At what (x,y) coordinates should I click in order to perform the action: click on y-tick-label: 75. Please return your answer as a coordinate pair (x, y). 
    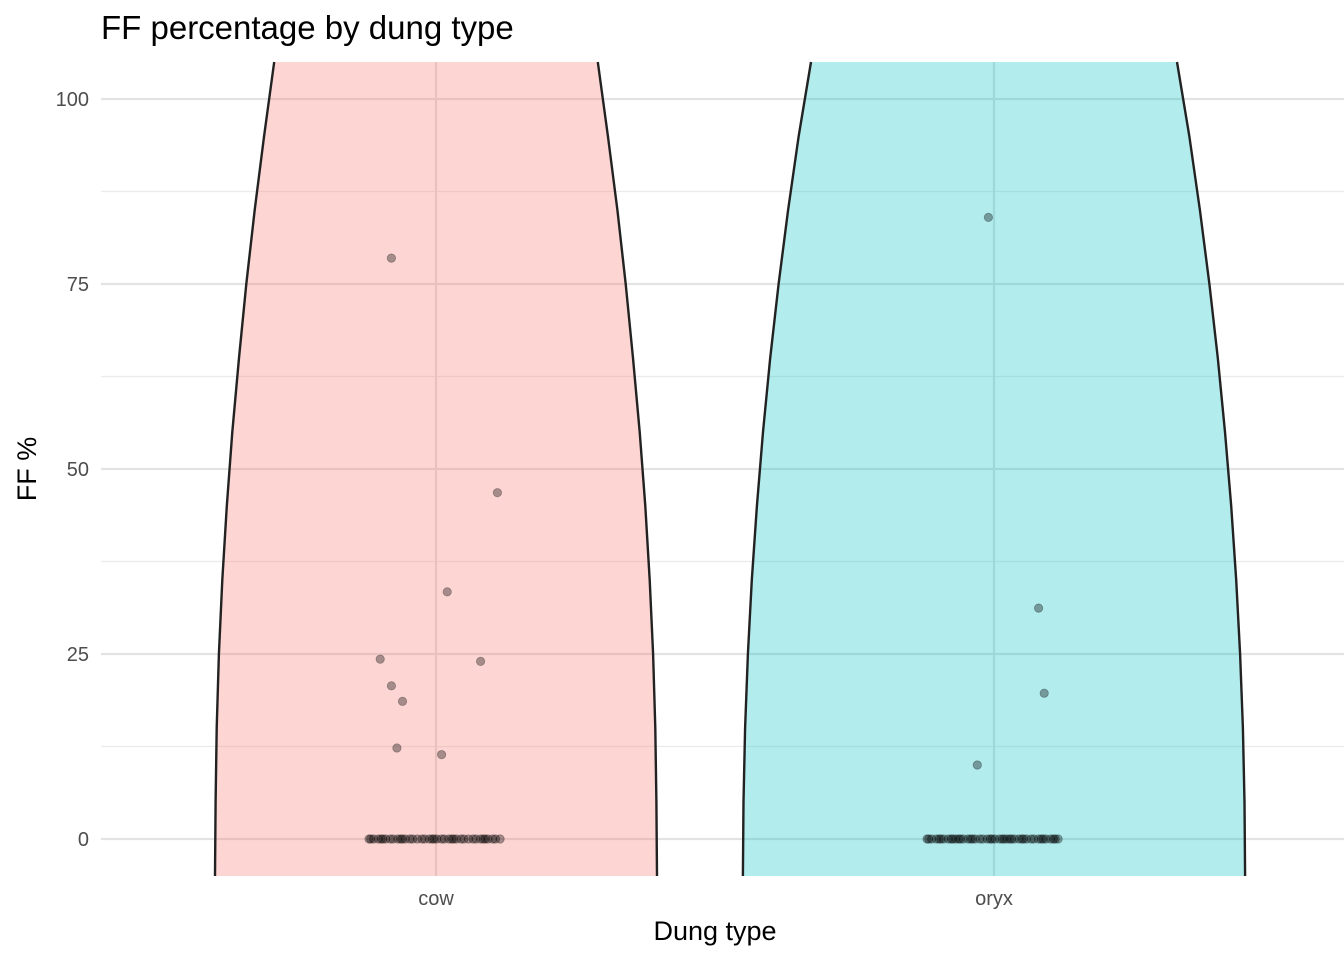
    Looking at the image, I should click on (78, 285).